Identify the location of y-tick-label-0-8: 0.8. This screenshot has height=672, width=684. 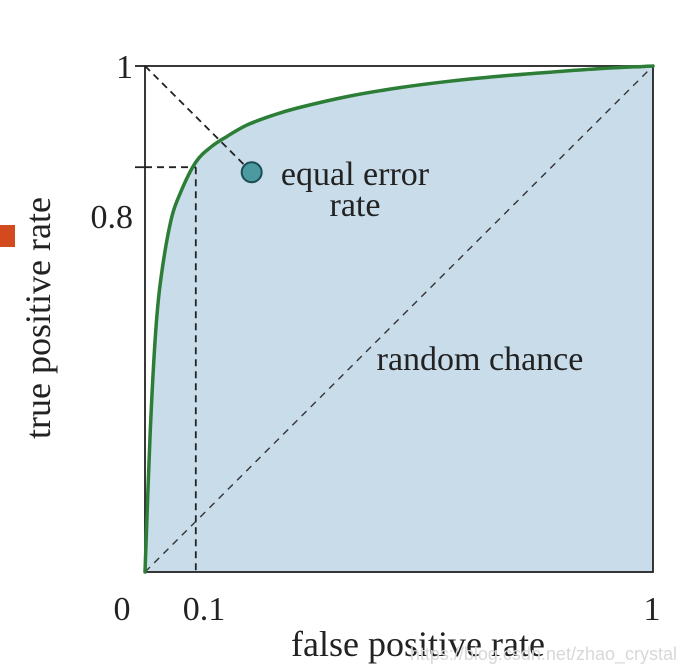
(112, 217).